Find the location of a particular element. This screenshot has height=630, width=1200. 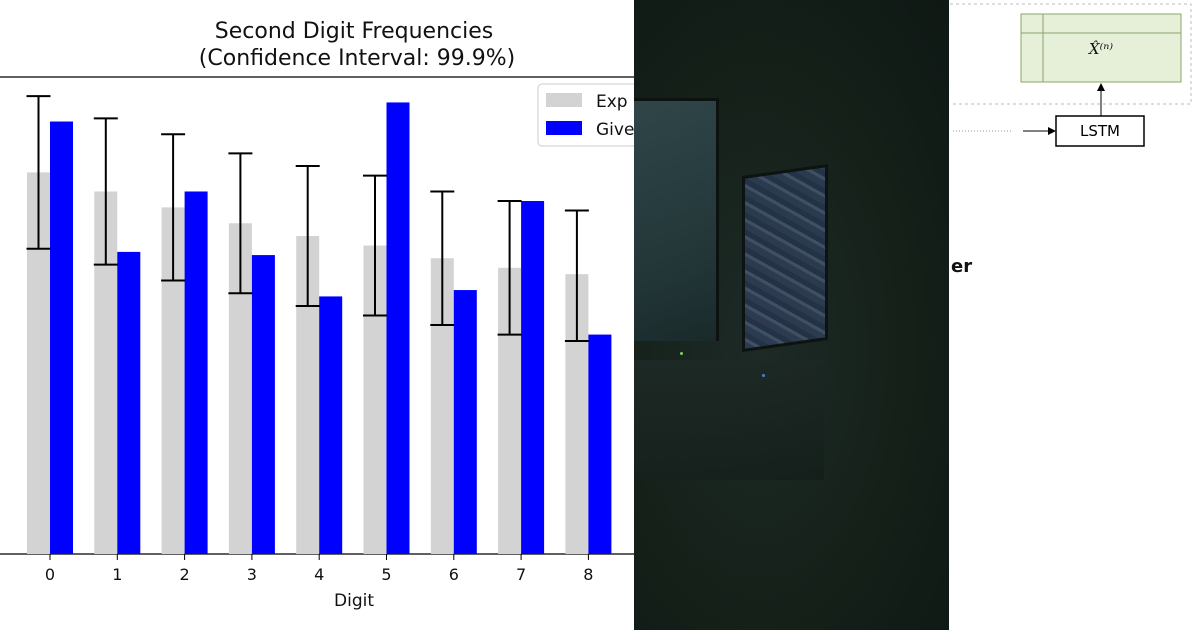

x-tick-label-2: 2 is located at coordinates (185, 574).